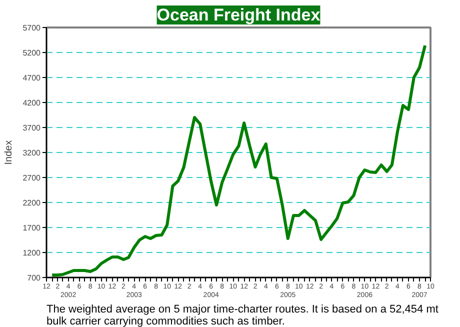  What do you see at coordinates (32, 253) in the screenshot?
I see `y-tick-label: 1200` at bounding box center [32, 253].